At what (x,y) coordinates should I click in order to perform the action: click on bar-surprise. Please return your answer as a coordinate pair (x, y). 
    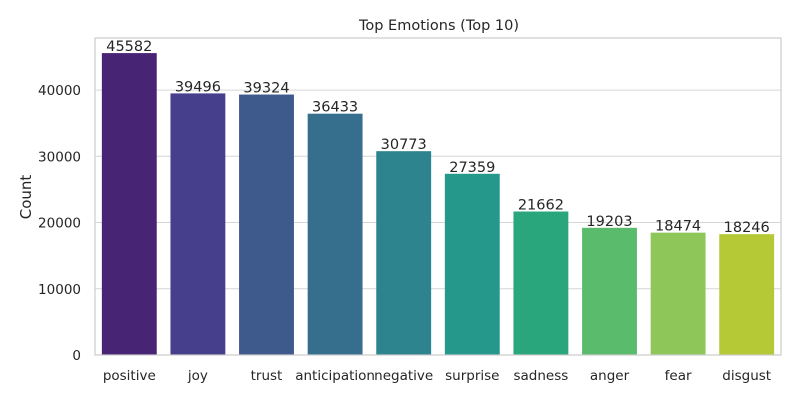
    Looking at the image, I should click on (472, 264).